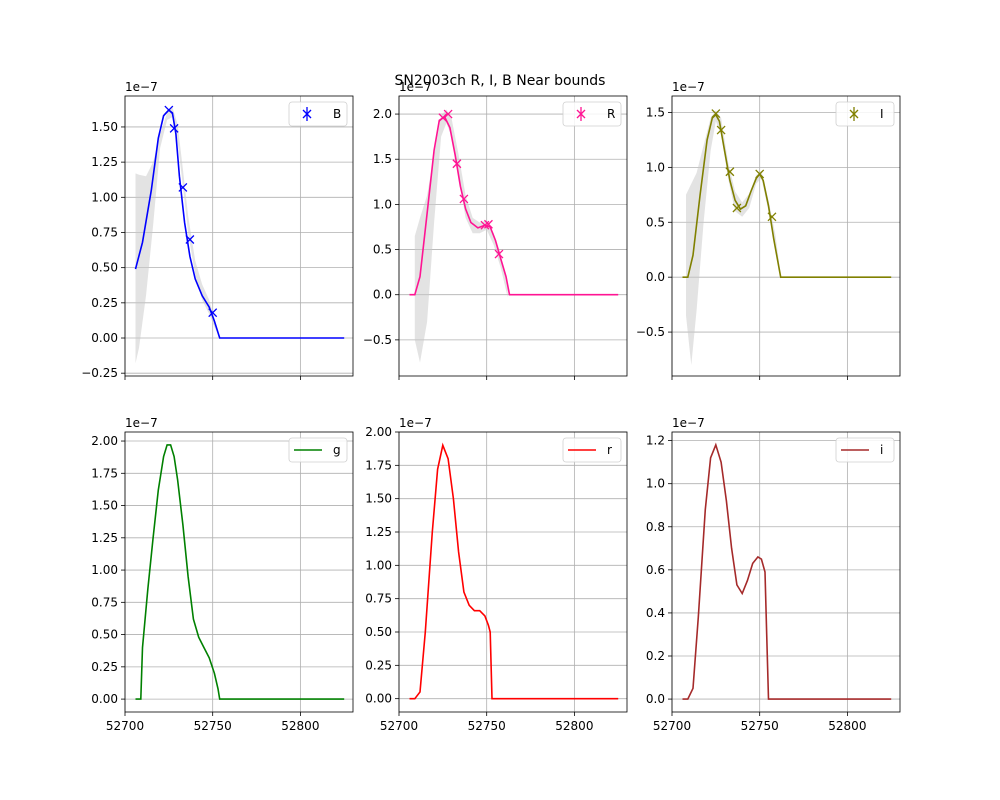  Describe the element at coordinates (650, 332) in the screenshot. I see `subplot-I-ytick-label: −0.5` at that location.